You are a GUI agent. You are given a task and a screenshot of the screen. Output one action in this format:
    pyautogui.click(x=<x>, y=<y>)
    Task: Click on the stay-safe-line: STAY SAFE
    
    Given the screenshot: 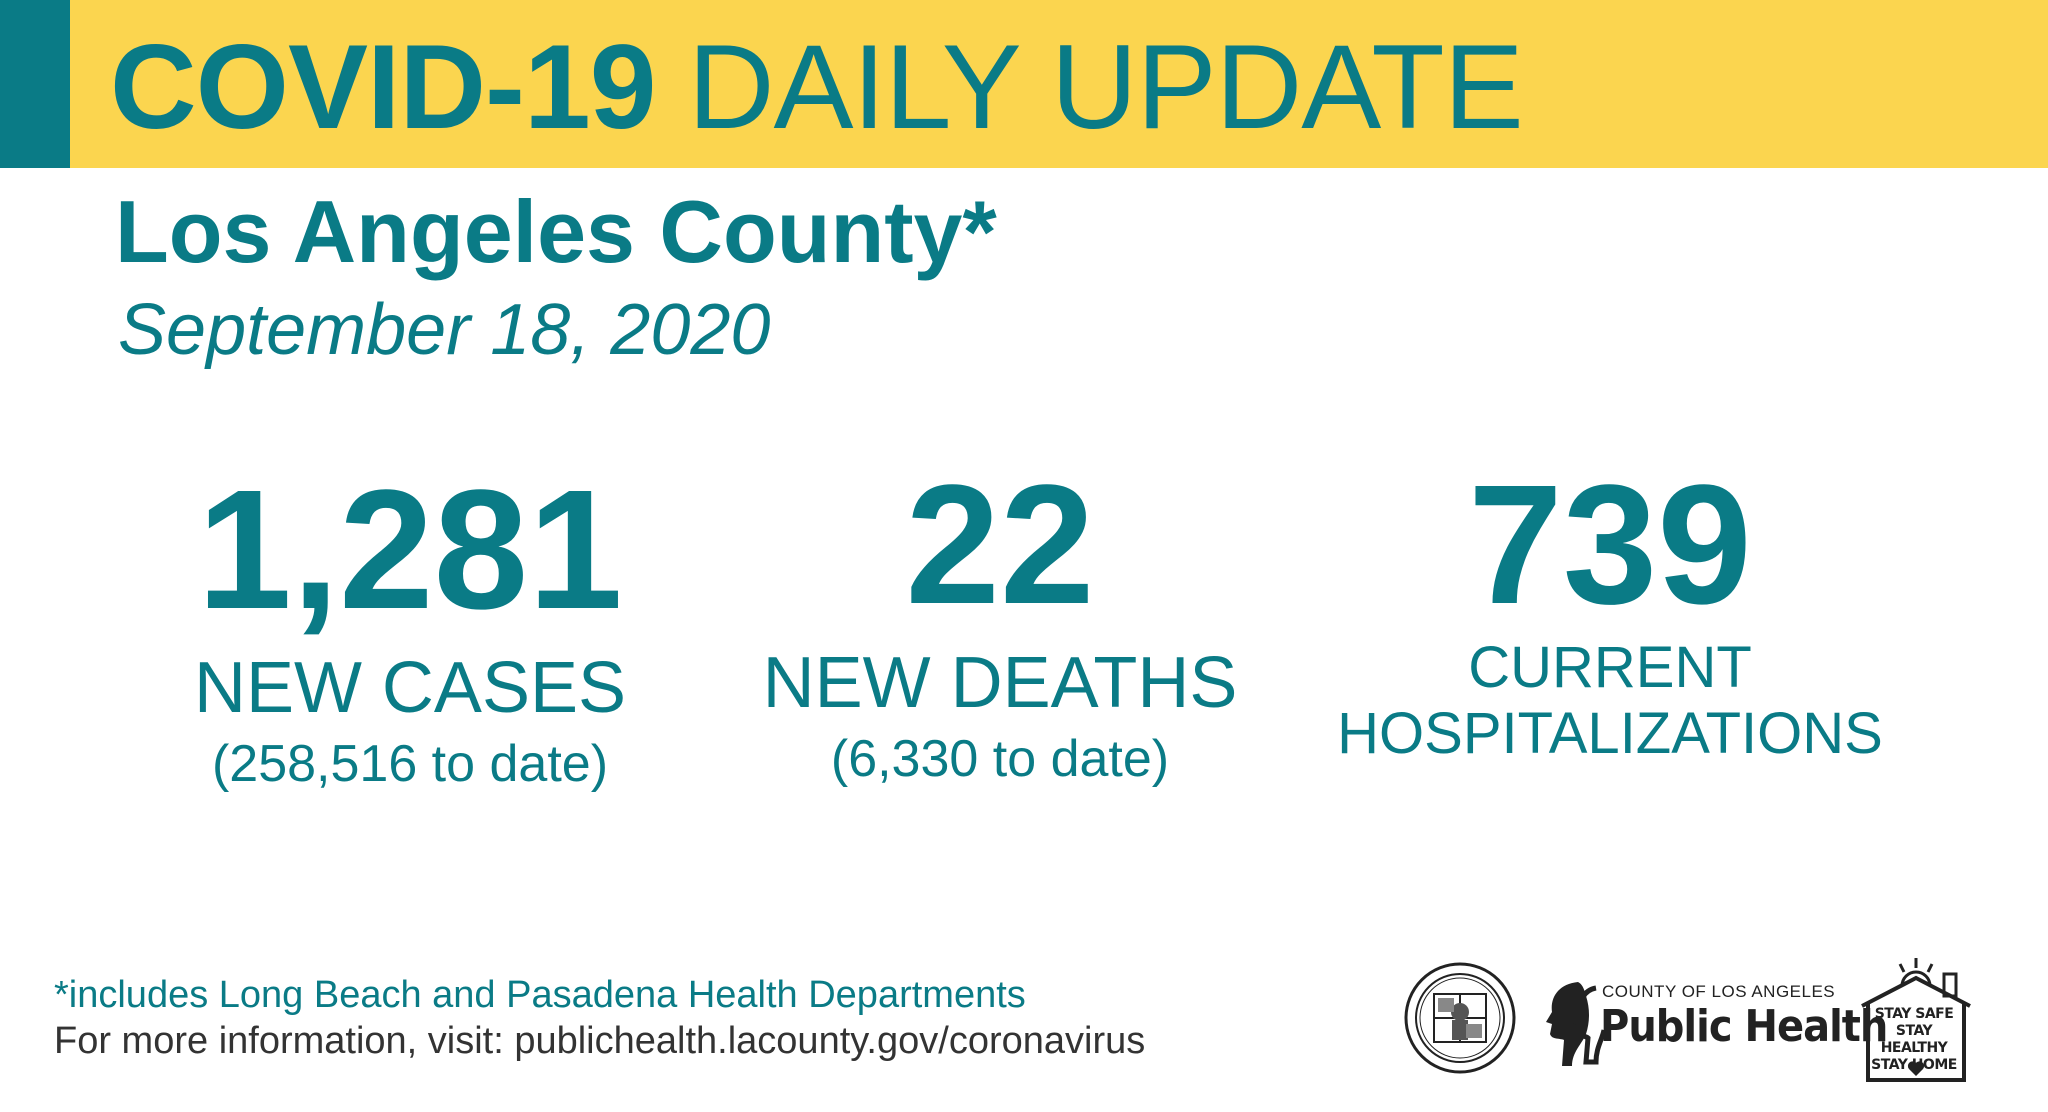 What is the action you would take?
    pyautogui.click(x=1914, y=1014)
    